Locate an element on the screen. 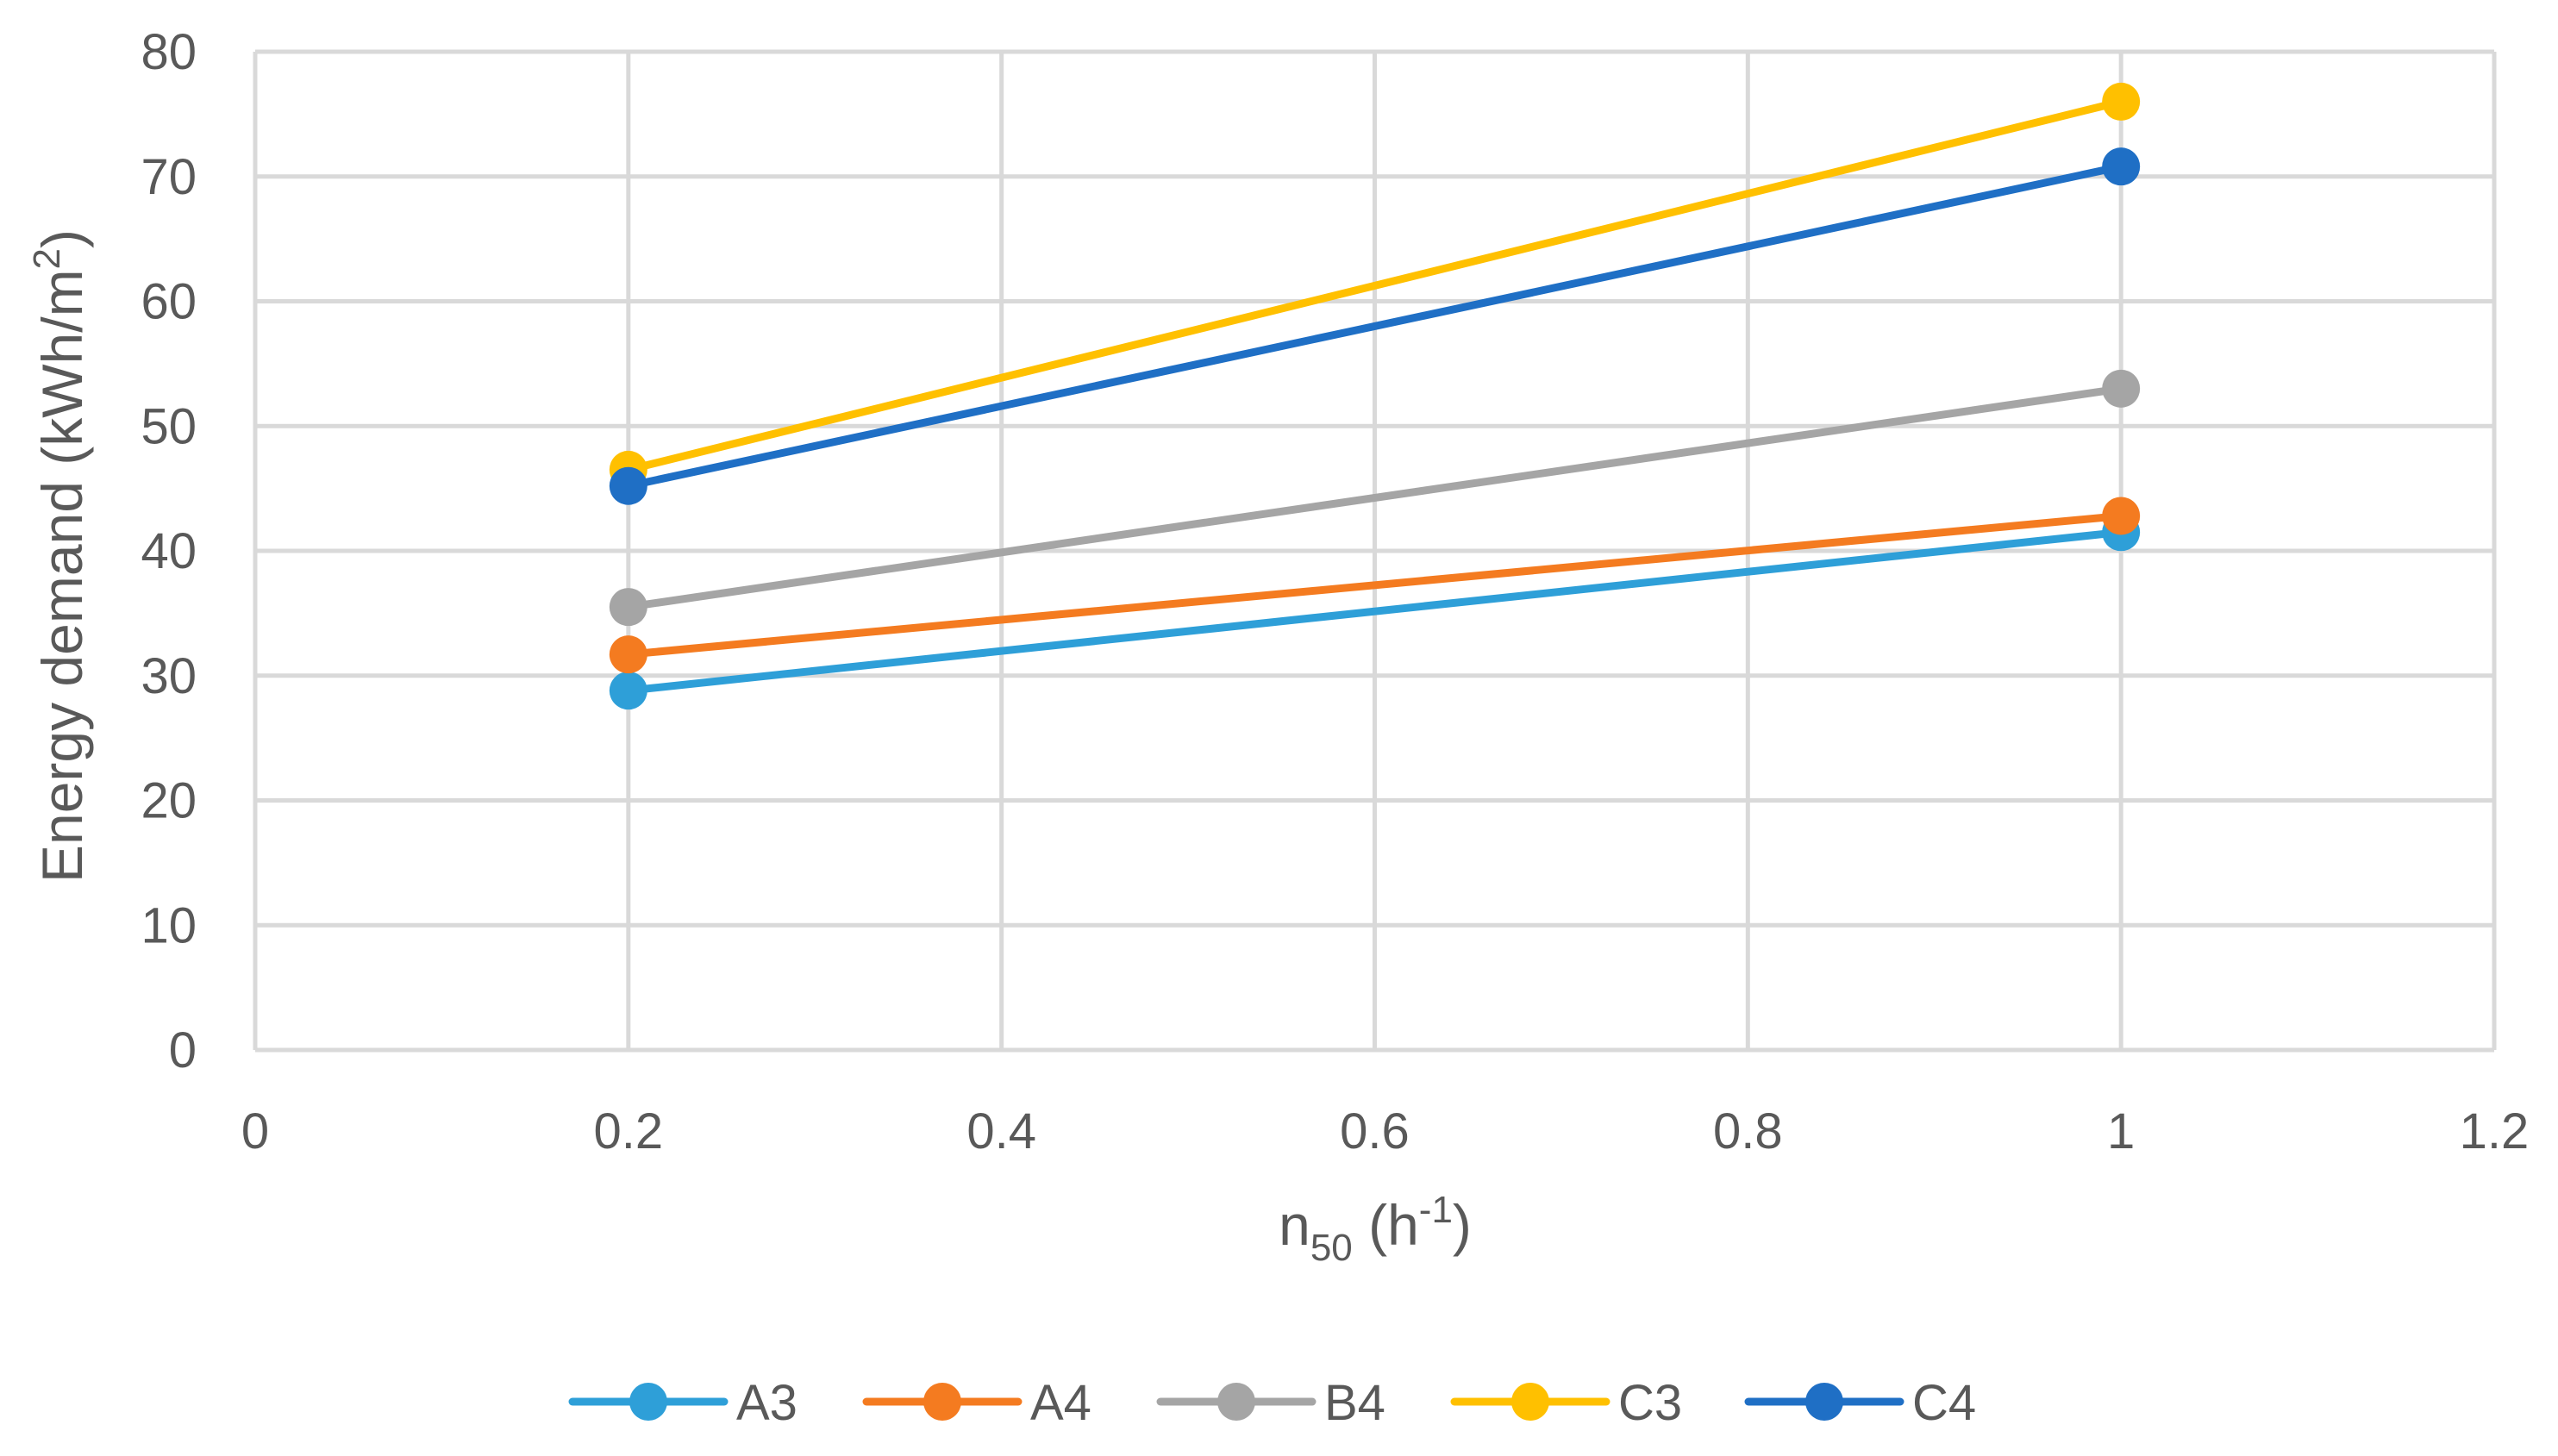 This screenshot has width=2558, height=1456. x-tick-label: 0.2 is located at coordinates (629, 1131).